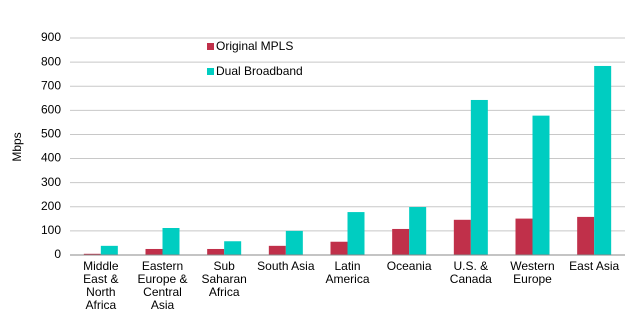 The image size is (644, 322). What do you see at coordinates (51, 37) in the screenshot?
I see `y-tick-label: 900` at bounding box center [51, 37].